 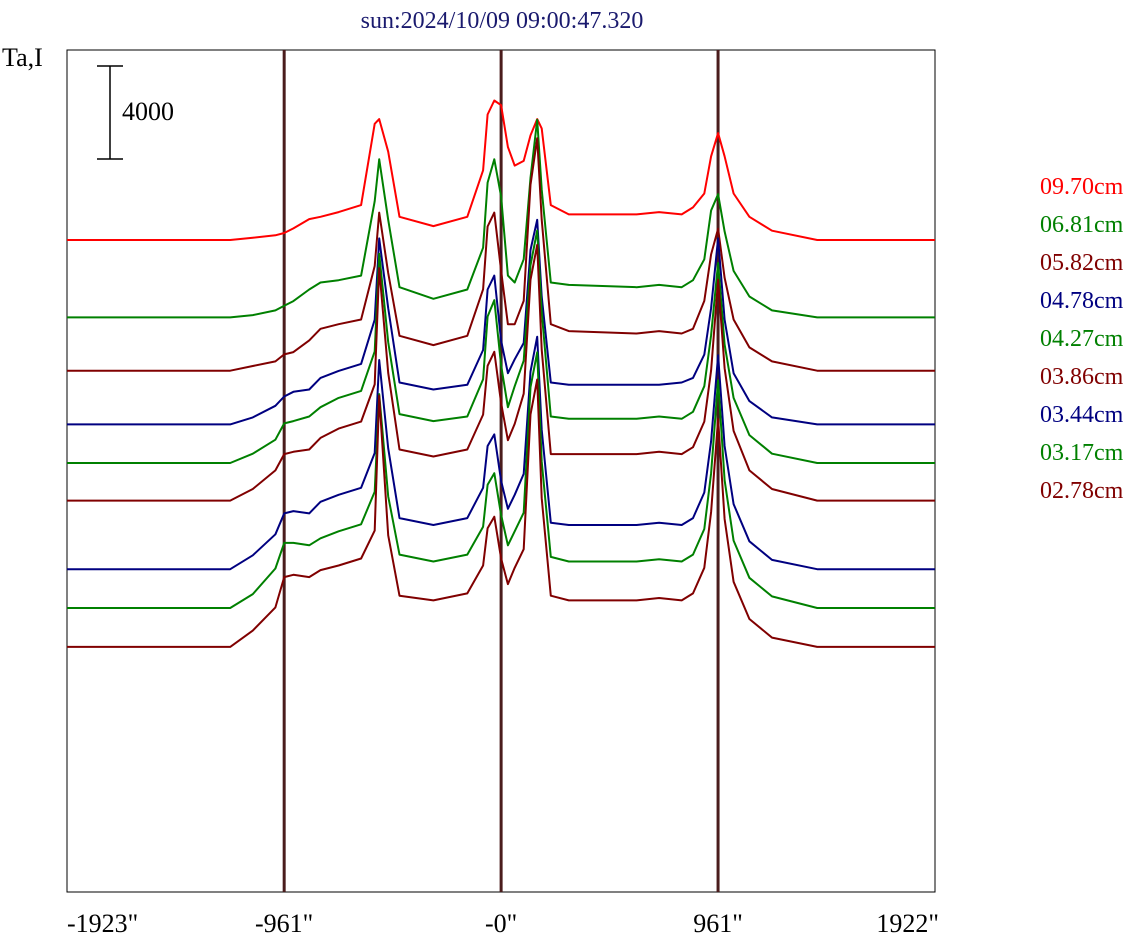 What do you see at coordinates (718, 923) in the screenshot?
I see `x-tick-label-3: 961"` at bounding box center [718, 923].